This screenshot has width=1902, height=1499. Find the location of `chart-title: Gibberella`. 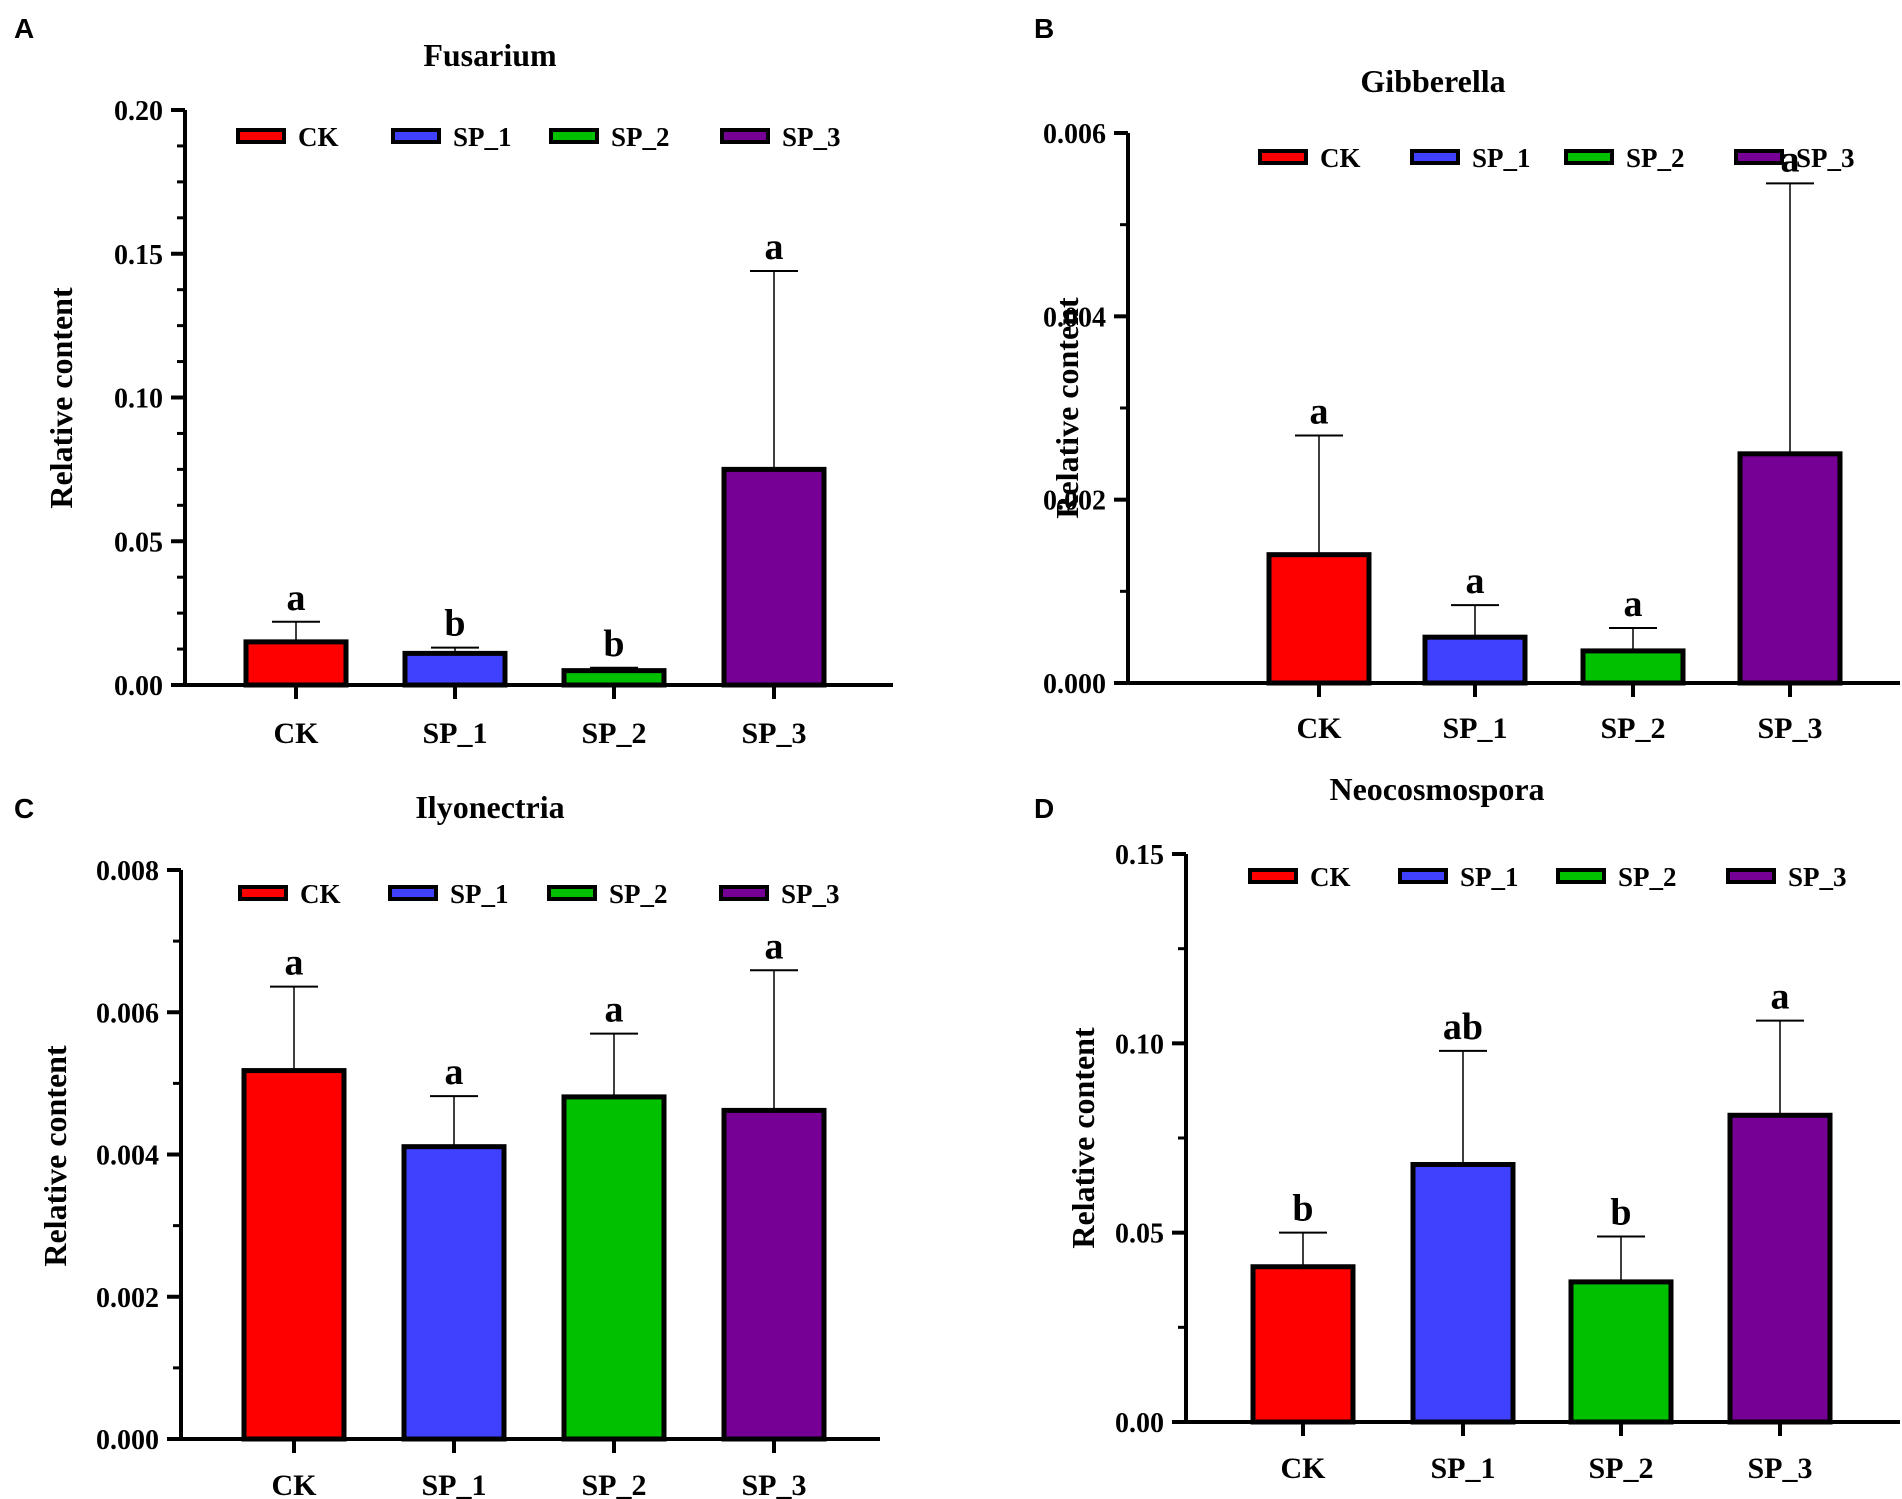

chart-title: Gibberella is located at coordinates (1432, 81).